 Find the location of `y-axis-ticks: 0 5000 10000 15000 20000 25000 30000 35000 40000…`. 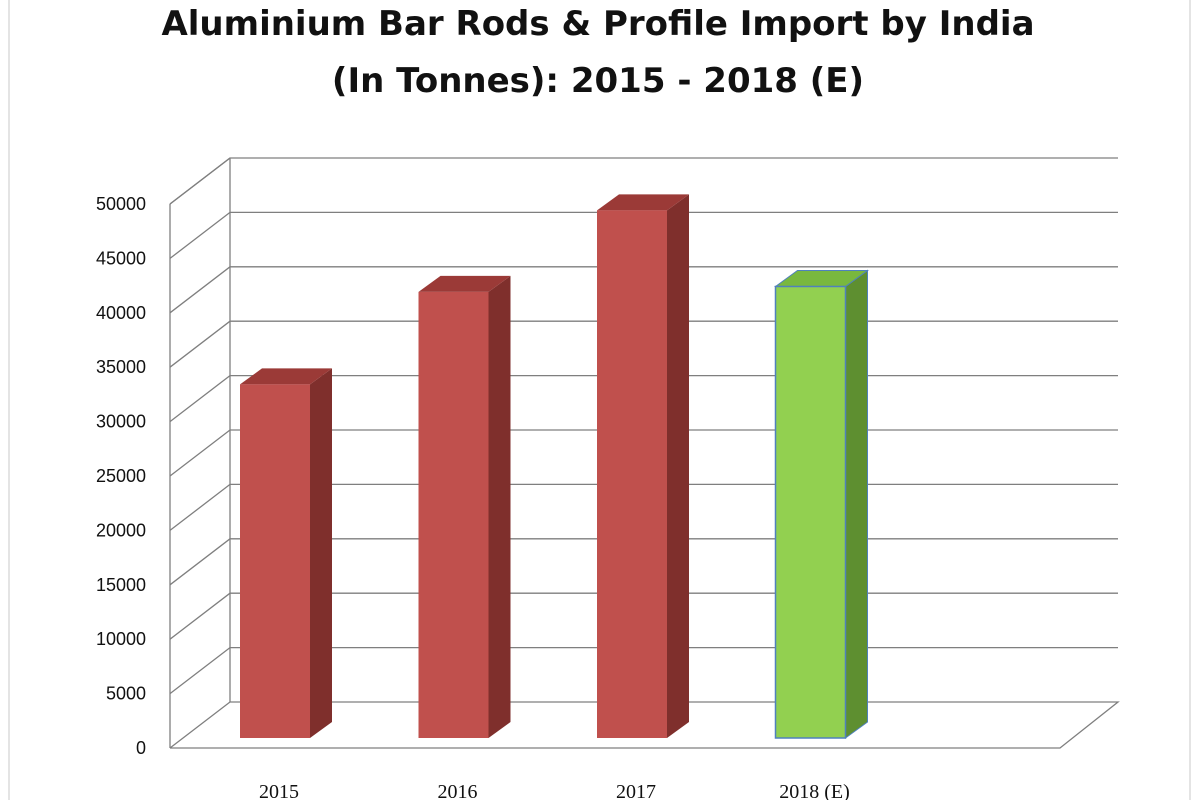

y-axis-ticks: 0 5000 10000 15000 20000 25000 30000 35000 40000… is located at coordinates (121, 476).